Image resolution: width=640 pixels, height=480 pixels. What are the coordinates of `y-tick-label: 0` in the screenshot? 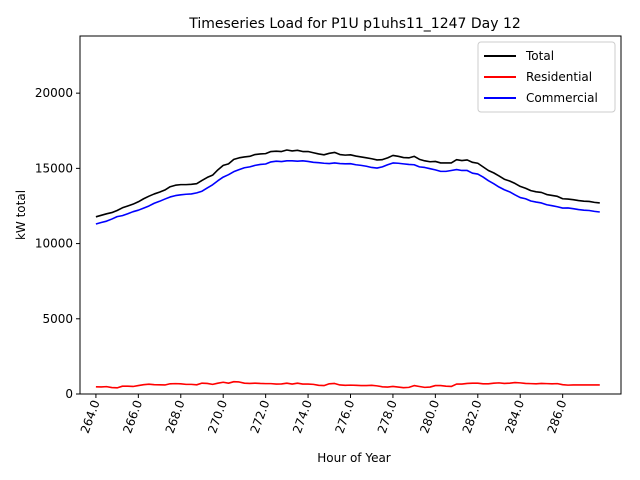 It's located at (69, 394).